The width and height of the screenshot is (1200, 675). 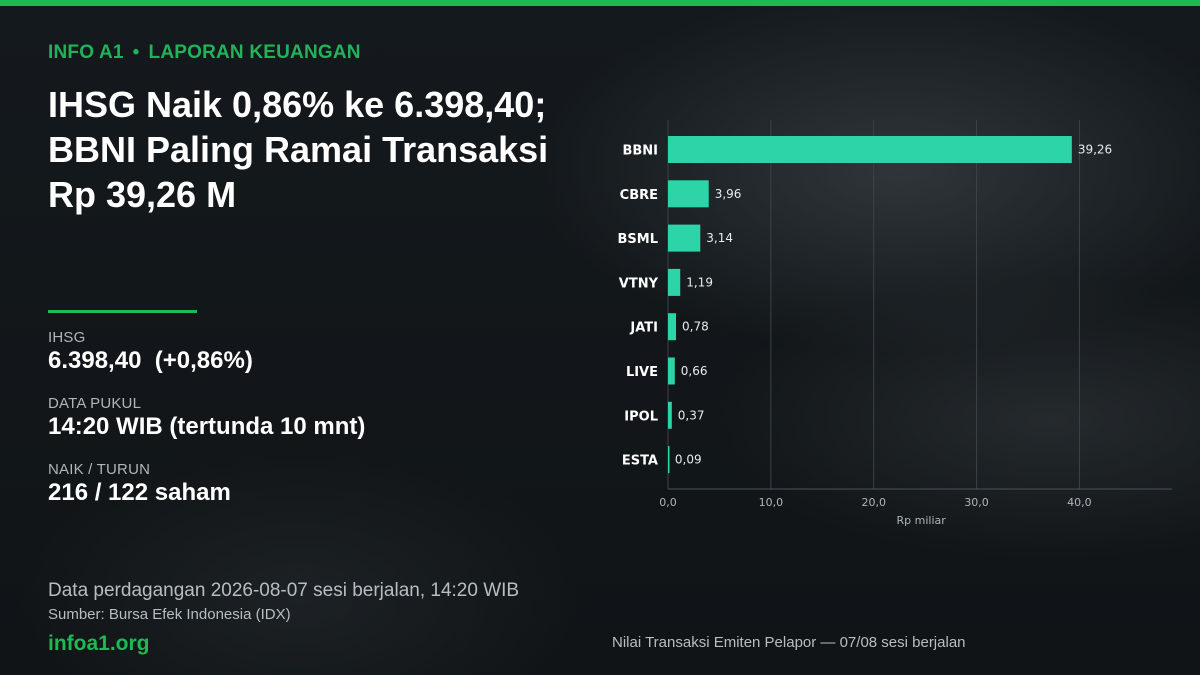 What do you see at coordinates (638, 239) in the screenshot?
I see `category-label: BSML` at bounding box center [638, 239].